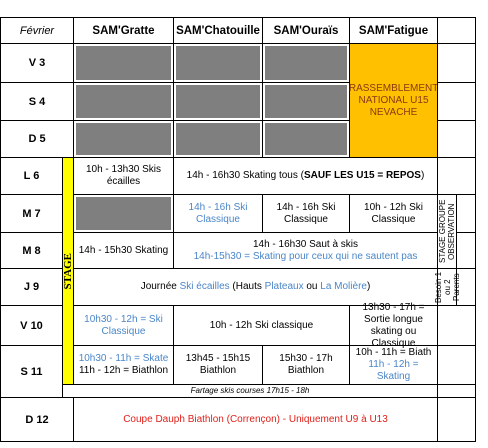 The image size is (488, 448). I want to click on cell-text: D 12, so click(36, 420).